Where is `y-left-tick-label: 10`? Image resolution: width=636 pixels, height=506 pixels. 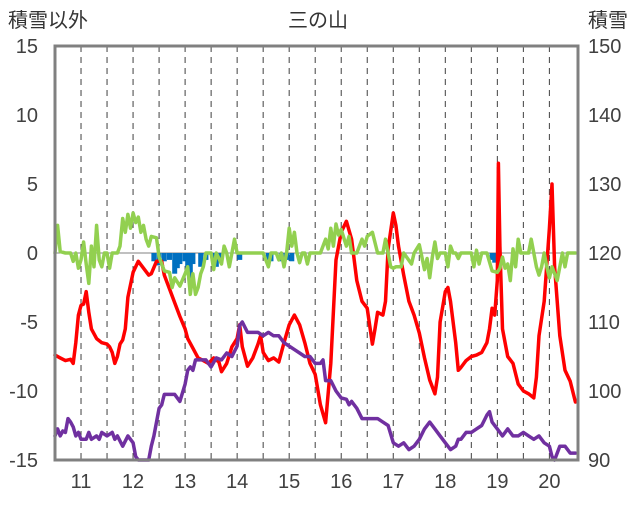
y-left-tick-label: 10 is located at coordinates (27, 116).